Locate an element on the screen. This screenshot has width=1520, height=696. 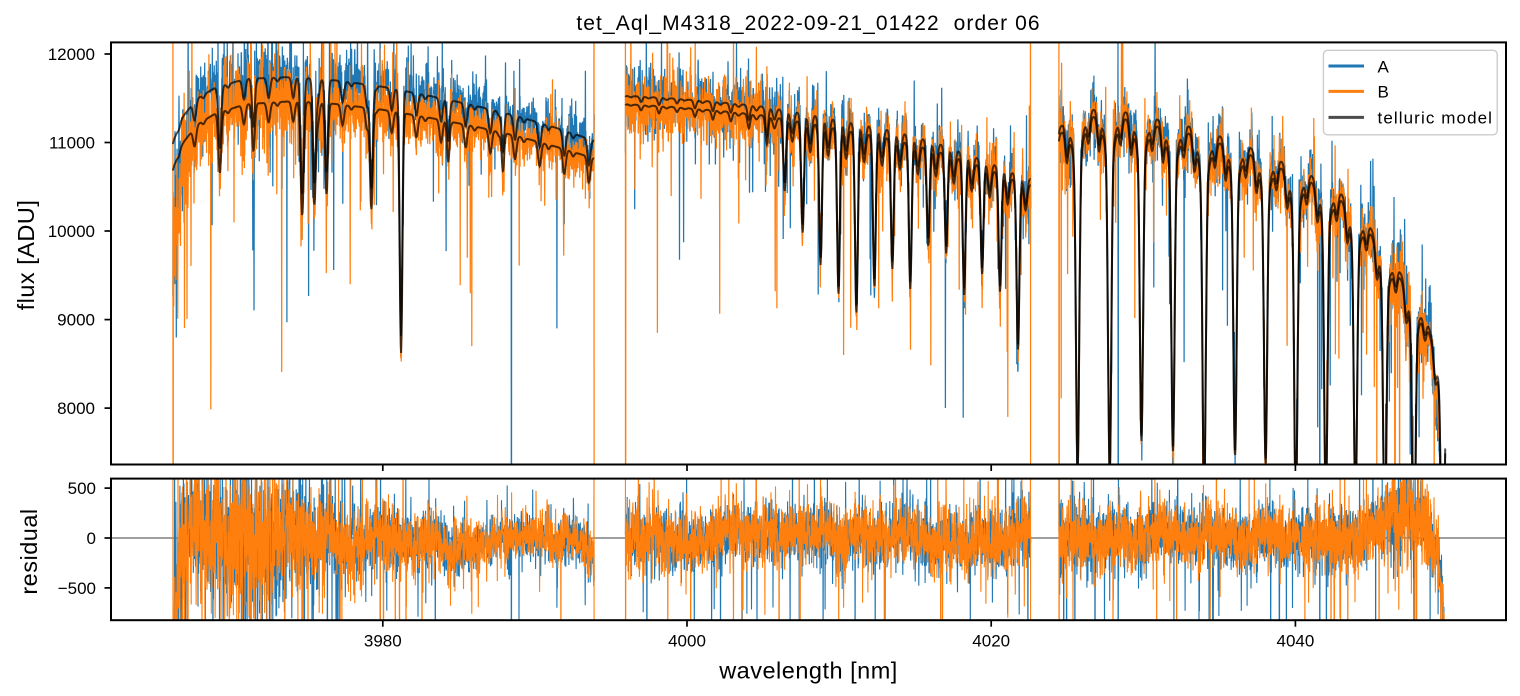
svg-text: 4020 is located at coordinates (991, 641).